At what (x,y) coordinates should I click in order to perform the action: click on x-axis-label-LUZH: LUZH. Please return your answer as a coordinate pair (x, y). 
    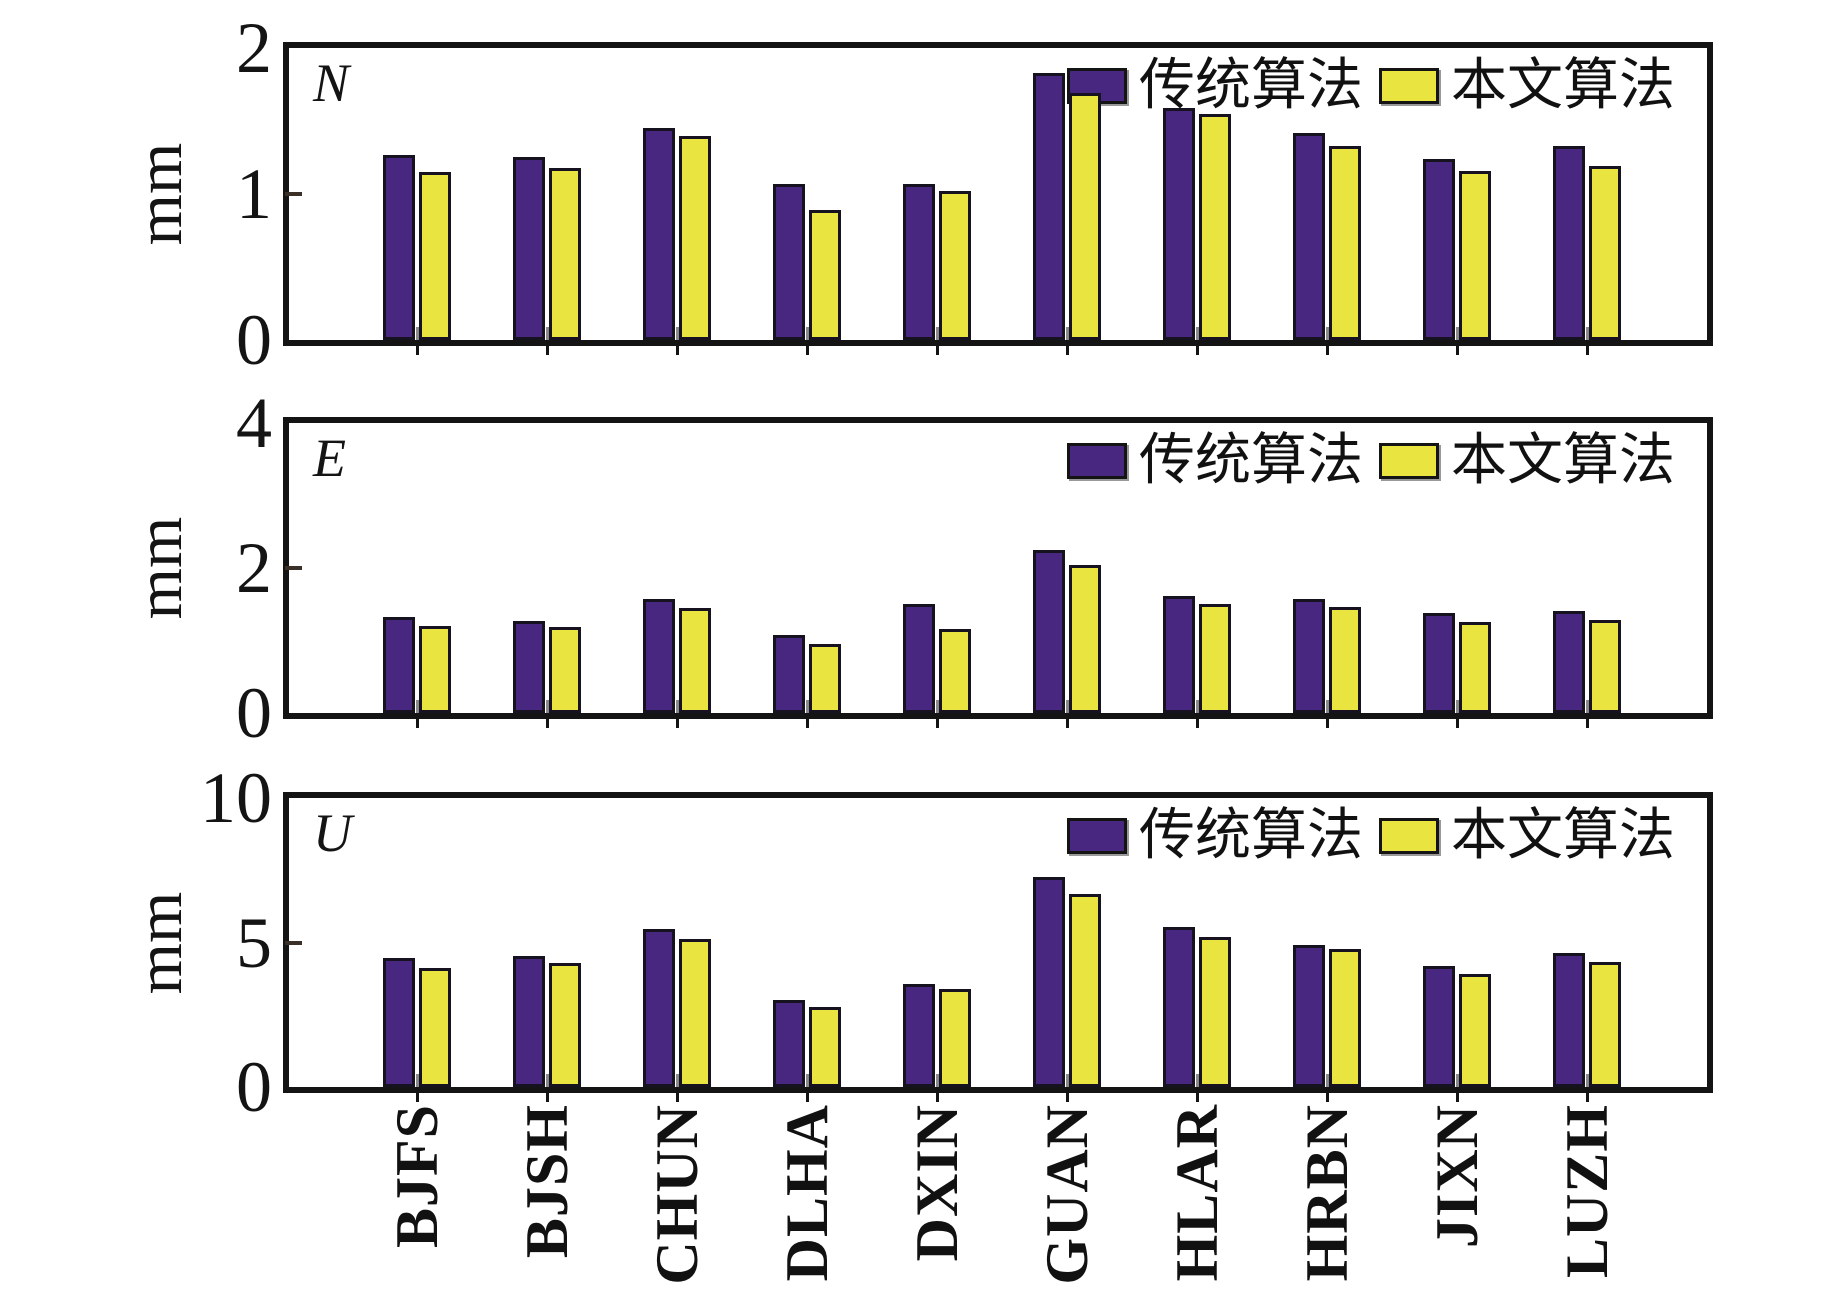
    Looking at the image, I should click on (1587, 1191).